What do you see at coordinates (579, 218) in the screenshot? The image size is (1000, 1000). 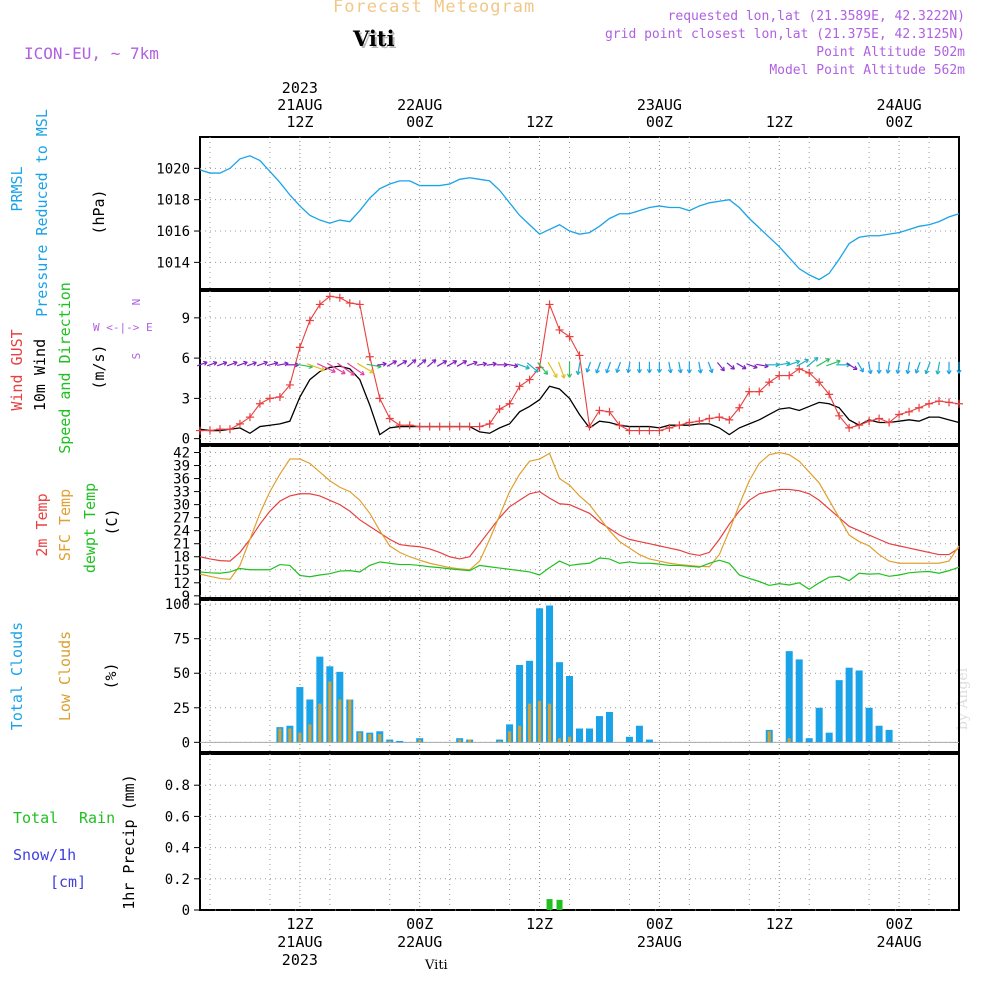 I see `pressure-series-line` at bounding box center [579, 218].